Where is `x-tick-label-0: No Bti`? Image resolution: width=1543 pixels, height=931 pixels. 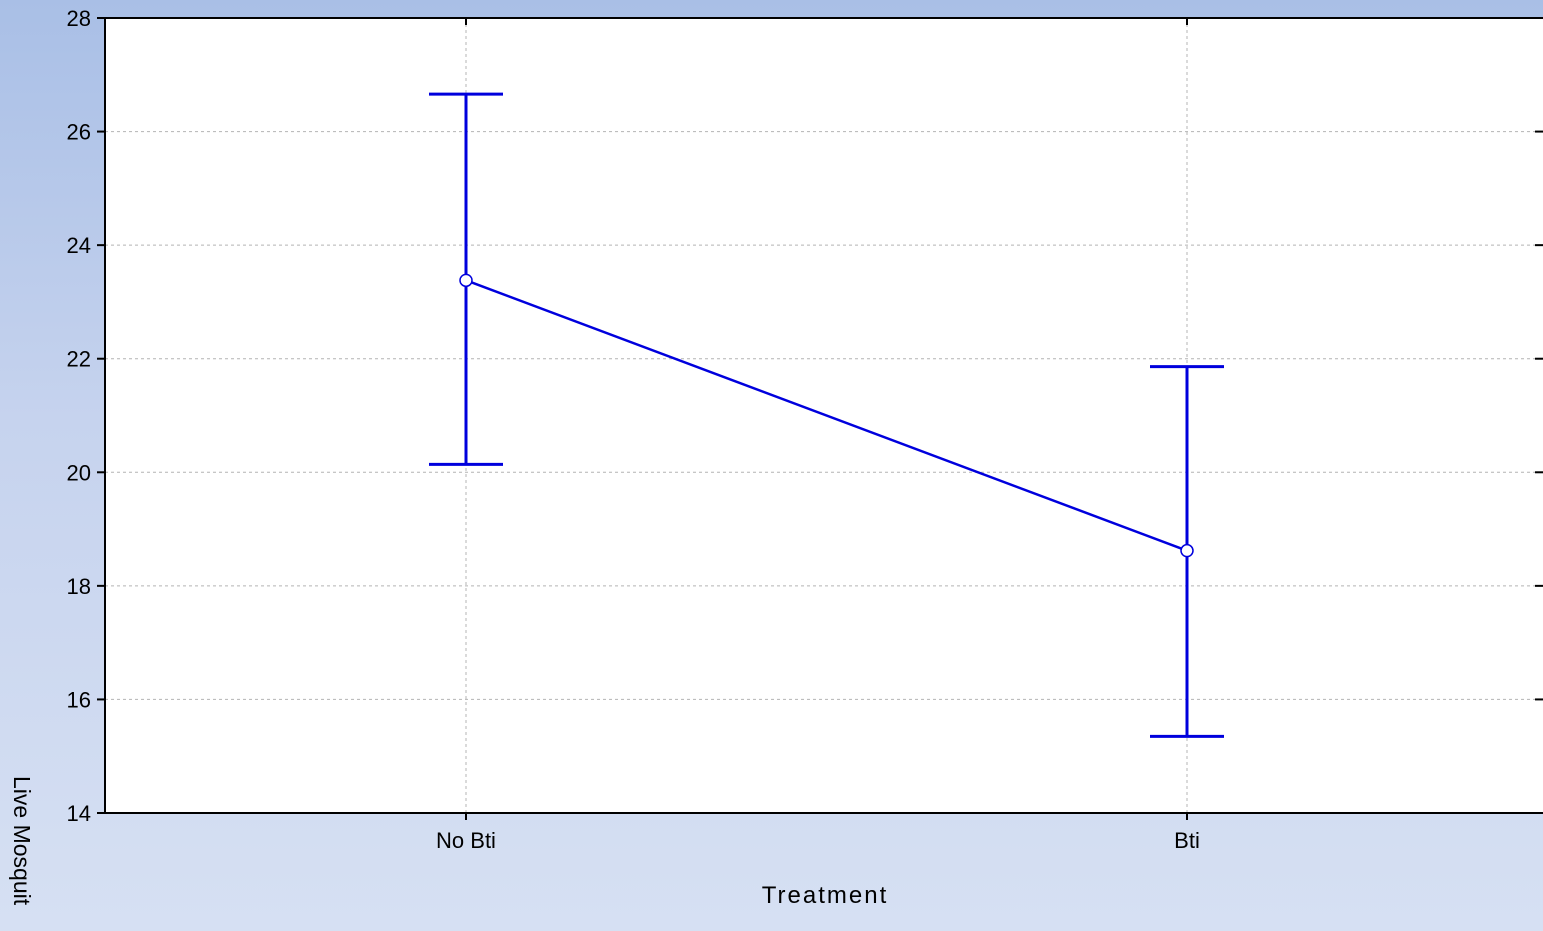
x-tick-label-0: No Bti is located at coordinates (466, 840).